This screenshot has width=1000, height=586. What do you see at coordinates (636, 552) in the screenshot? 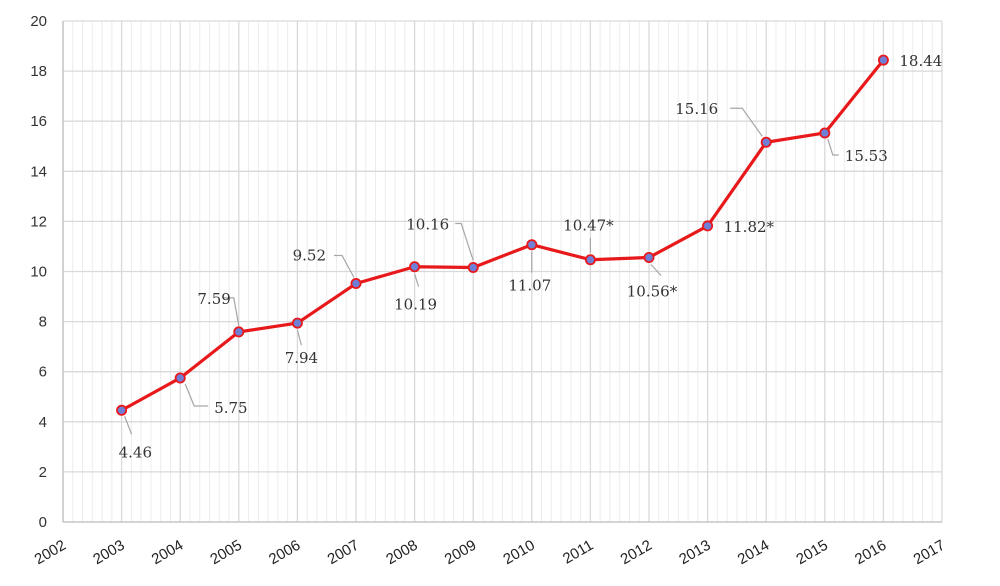
I see `x-tick-label: 2012` at bounding box center [636, 552].